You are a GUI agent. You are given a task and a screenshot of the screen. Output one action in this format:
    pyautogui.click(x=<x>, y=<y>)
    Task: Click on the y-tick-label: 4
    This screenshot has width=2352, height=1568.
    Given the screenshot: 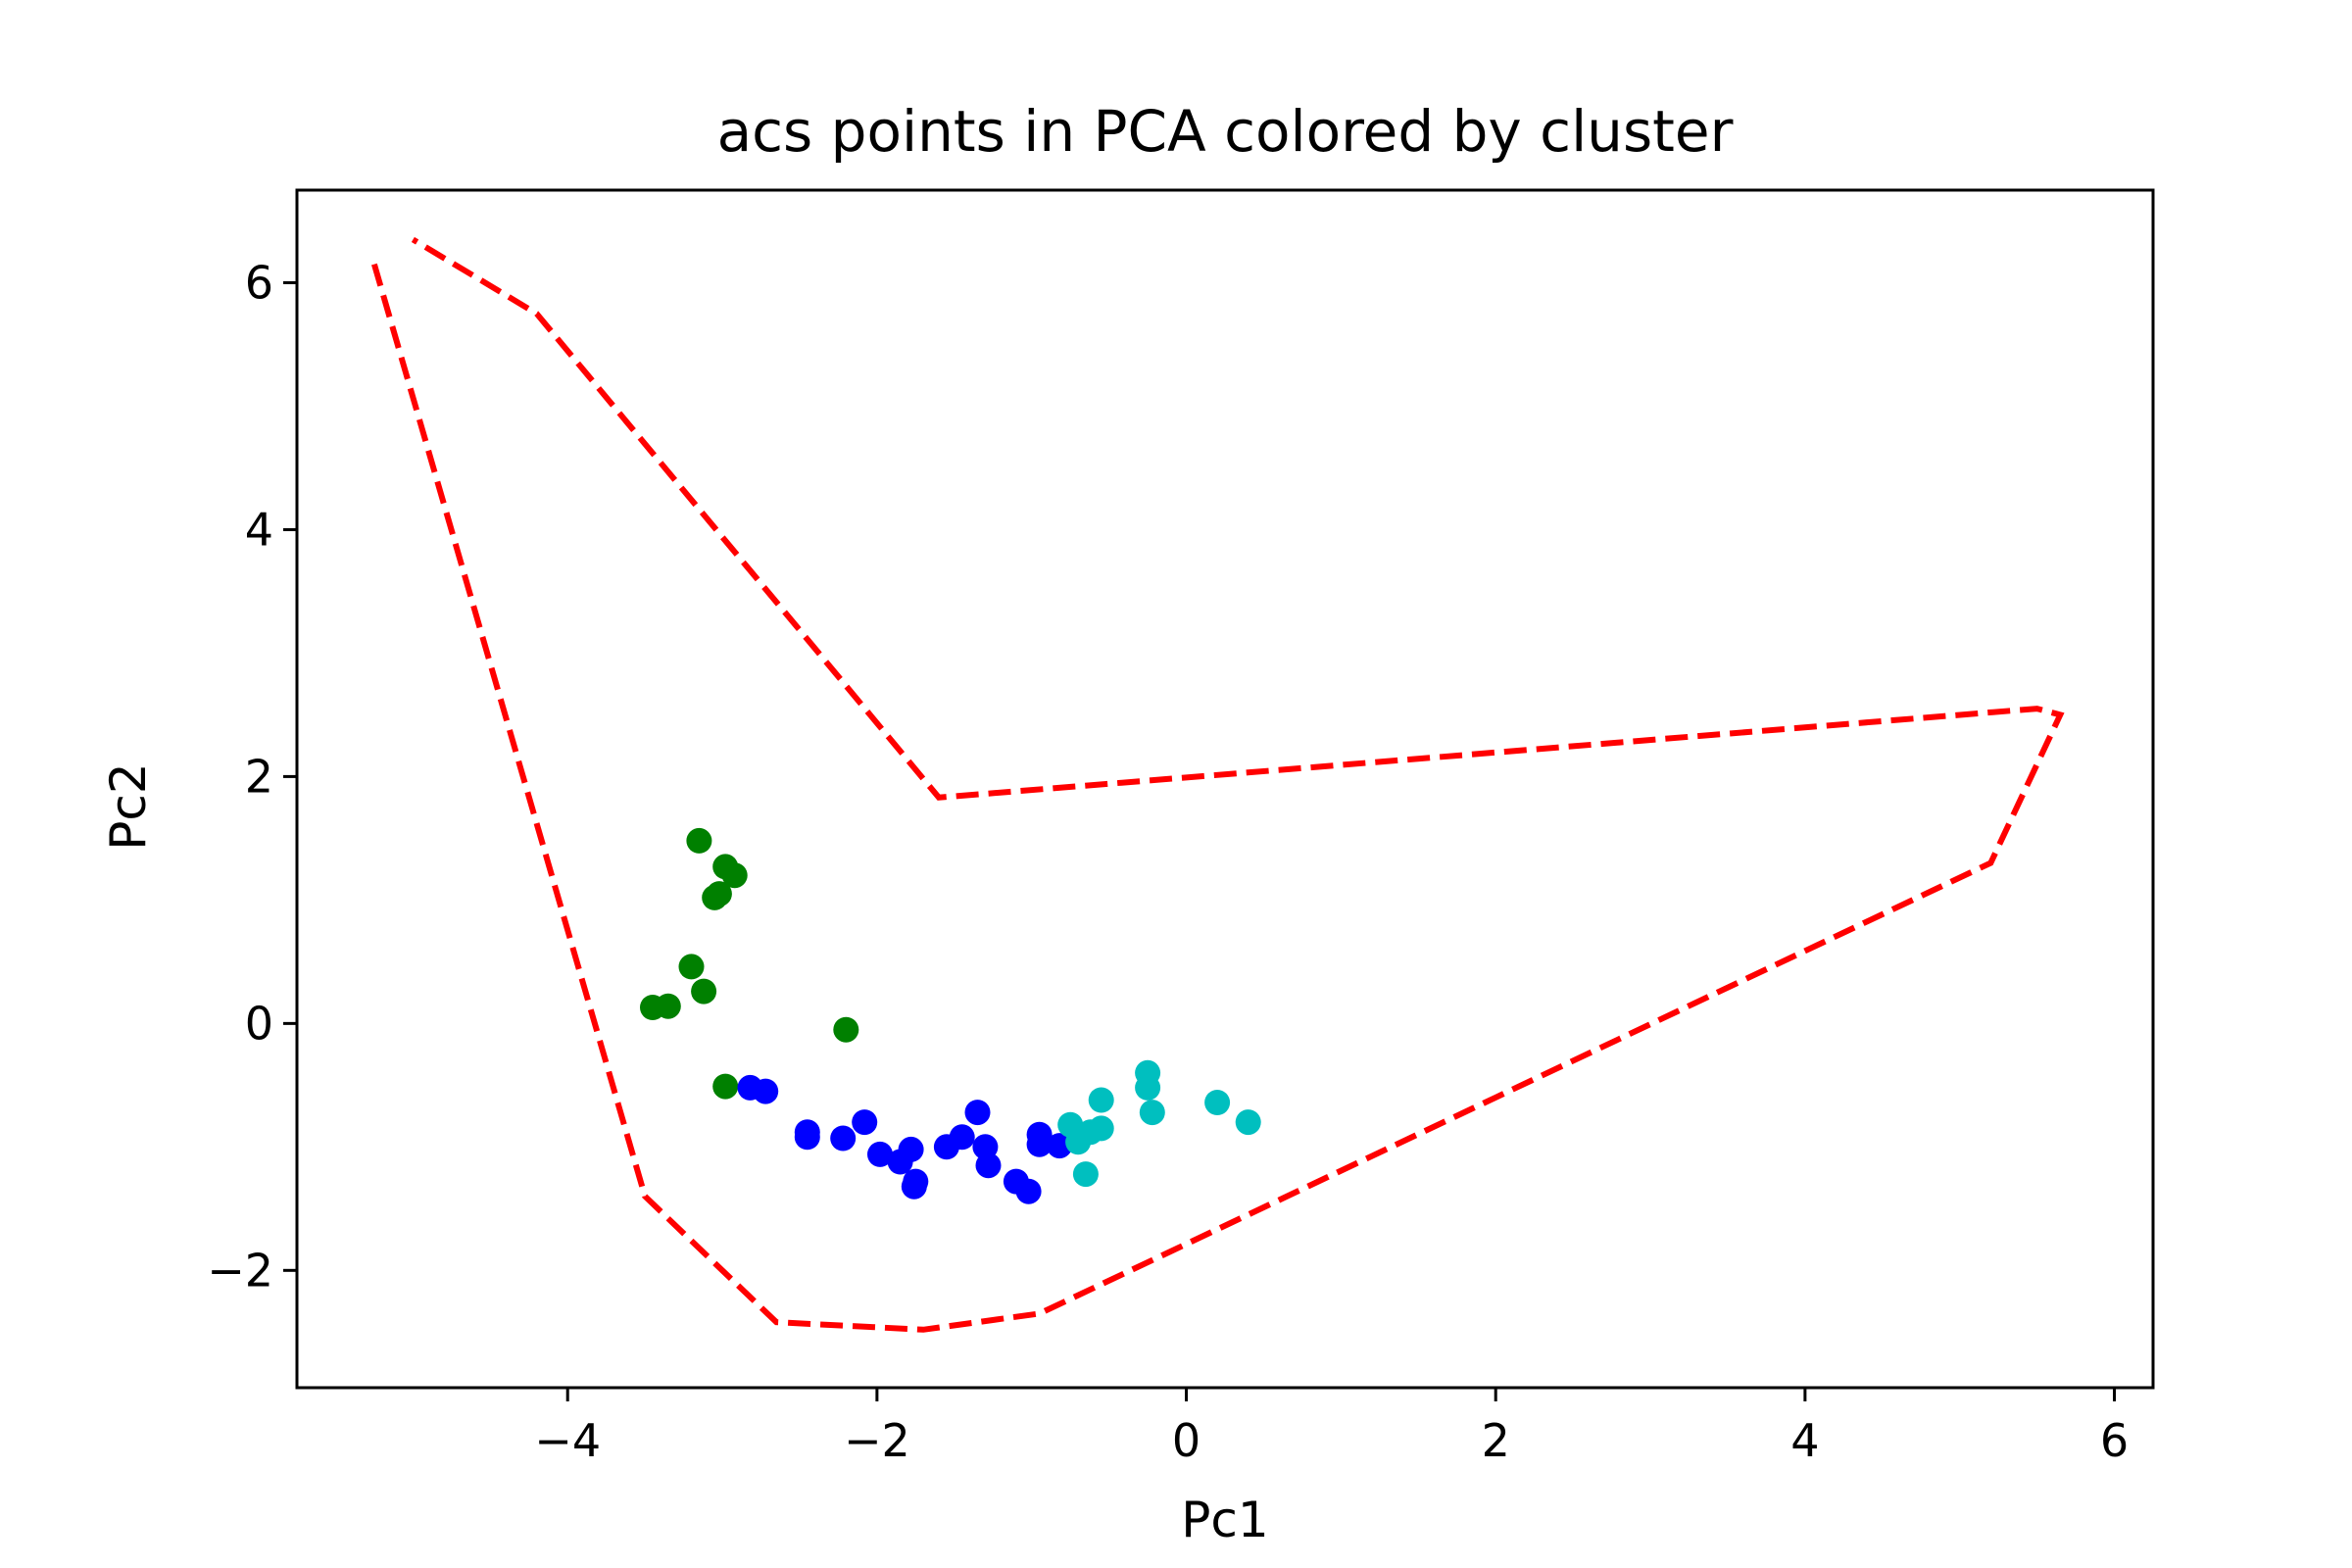 What is the action you would take?
    pyautogui.click(x=259, y=529)
    